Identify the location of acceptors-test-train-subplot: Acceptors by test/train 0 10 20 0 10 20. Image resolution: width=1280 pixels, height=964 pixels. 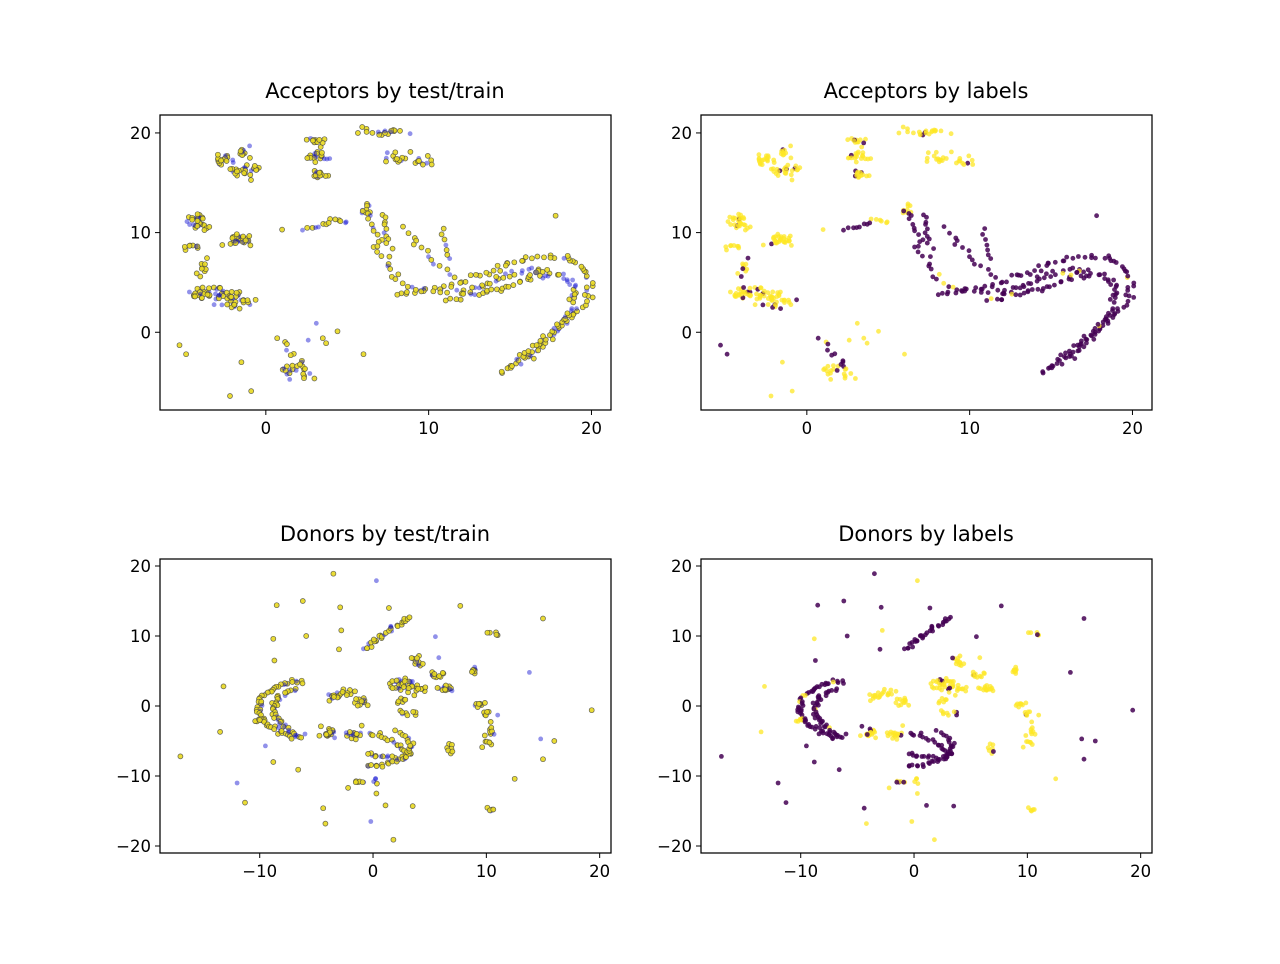
(371, 258).